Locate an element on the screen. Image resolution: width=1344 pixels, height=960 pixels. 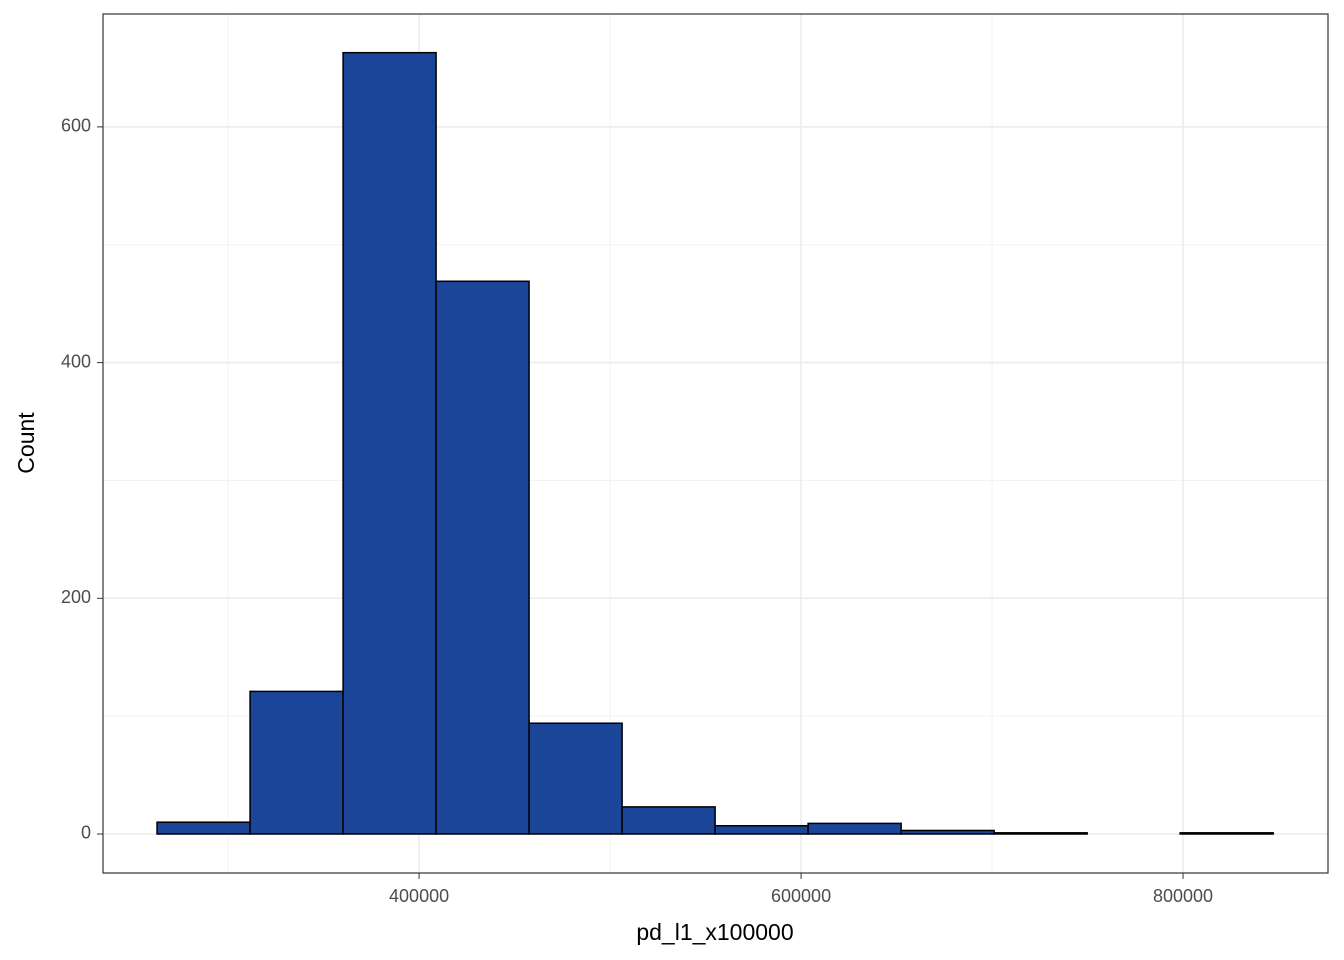
y-tick-label: 200 is located at coordinates (76, 597).